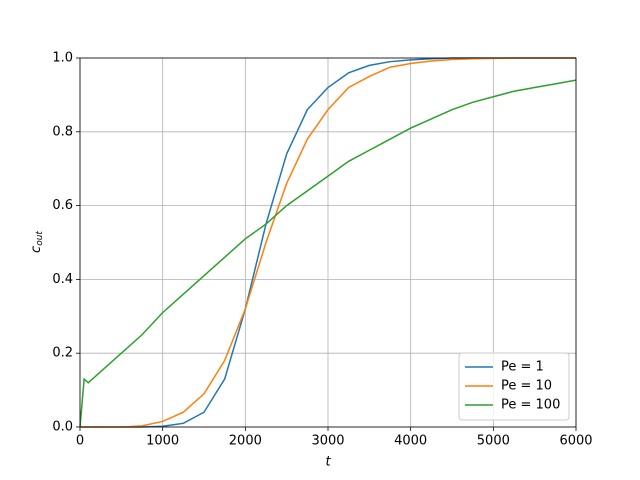  I want to click on y-label-base: c, so click(36, 249).